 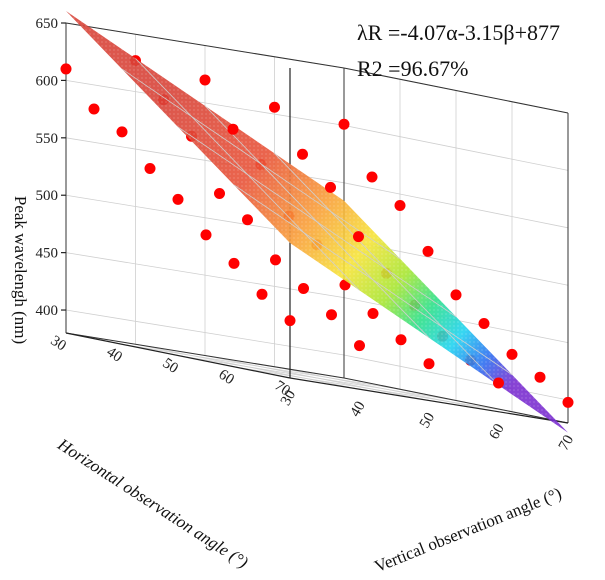 I want to click on y-tick-label: 30, so click(x=288, y=398).